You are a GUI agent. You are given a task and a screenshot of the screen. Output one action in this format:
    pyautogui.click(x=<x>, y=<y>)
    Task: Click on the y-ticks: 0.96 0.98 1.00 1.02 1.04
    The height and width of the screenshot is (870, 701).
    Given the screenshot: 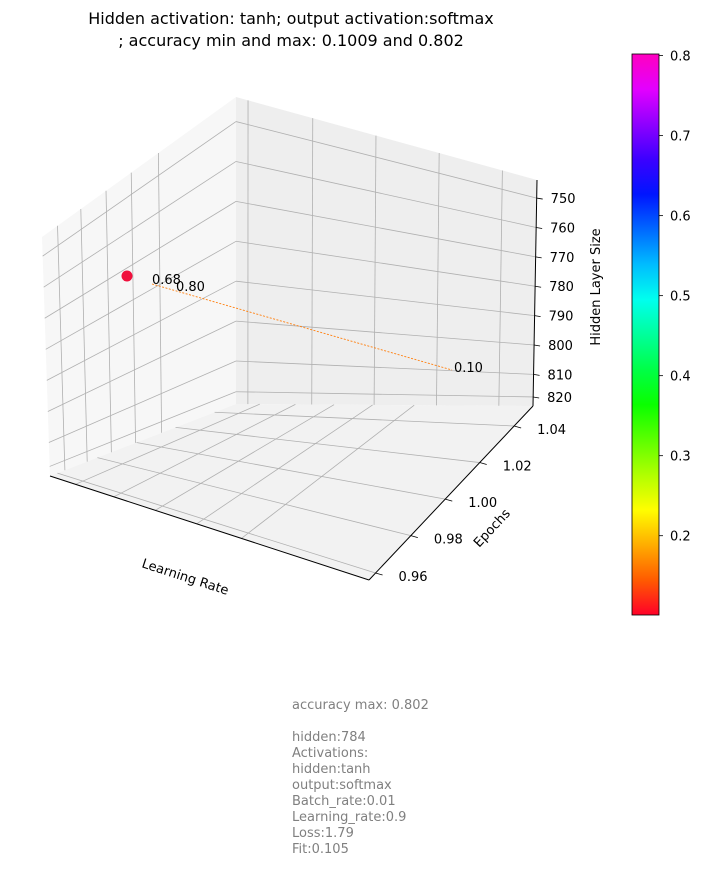 What is the action you would take?
    pyautogui.click(x=470, y=504)
    